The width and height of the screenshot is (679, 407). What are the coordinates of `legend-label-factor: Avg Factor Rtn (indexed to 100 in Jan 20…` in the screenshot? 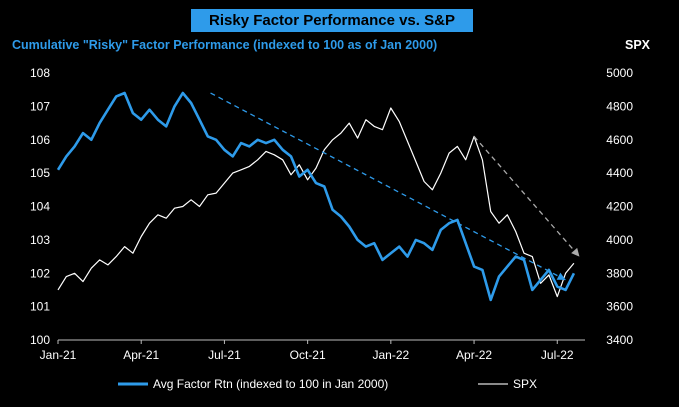 It's located at (270, 384).